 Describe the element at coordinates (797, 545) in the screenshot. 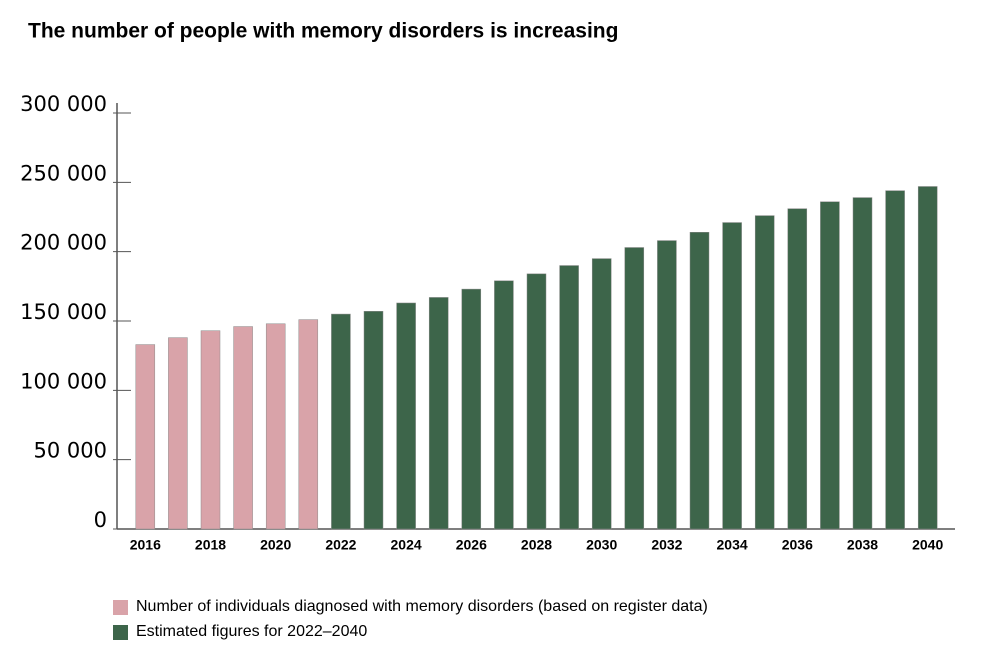

I see `x-tick-label: 2036` at that location.